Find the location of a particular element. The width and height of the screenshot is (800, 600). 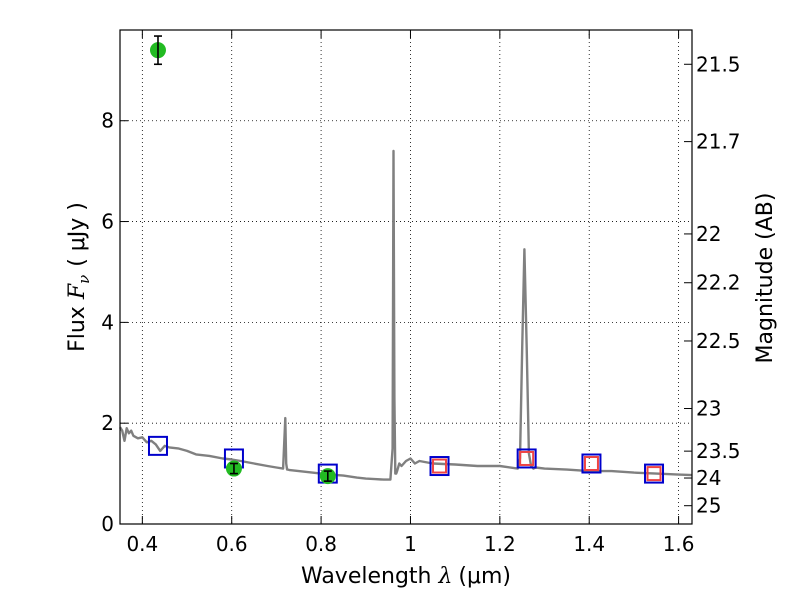

x-tick-label: 1 is located at coordinates (410, 544).